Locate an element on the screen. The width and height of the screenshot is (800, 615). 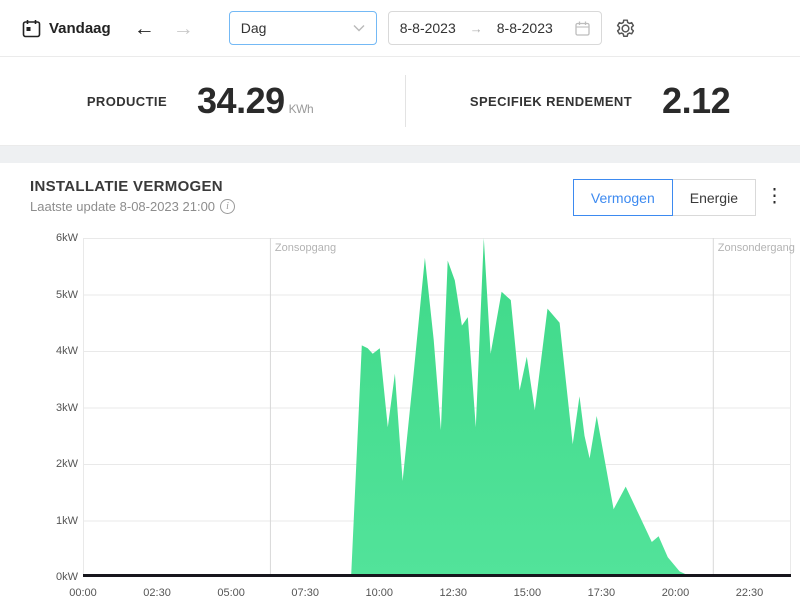
production-unit: KWh is located at coordinates (301, 109).